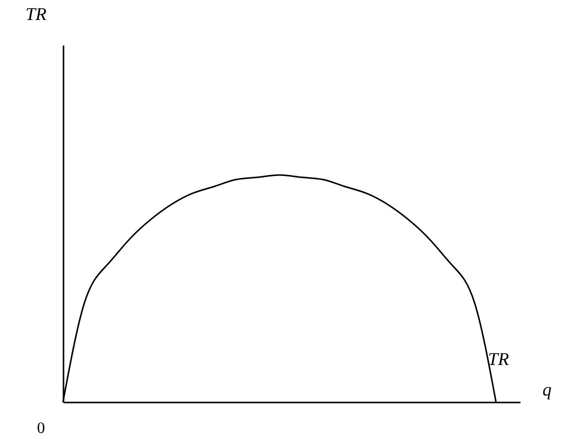  I want to click on x-axis-title: q, so click(547, 390).